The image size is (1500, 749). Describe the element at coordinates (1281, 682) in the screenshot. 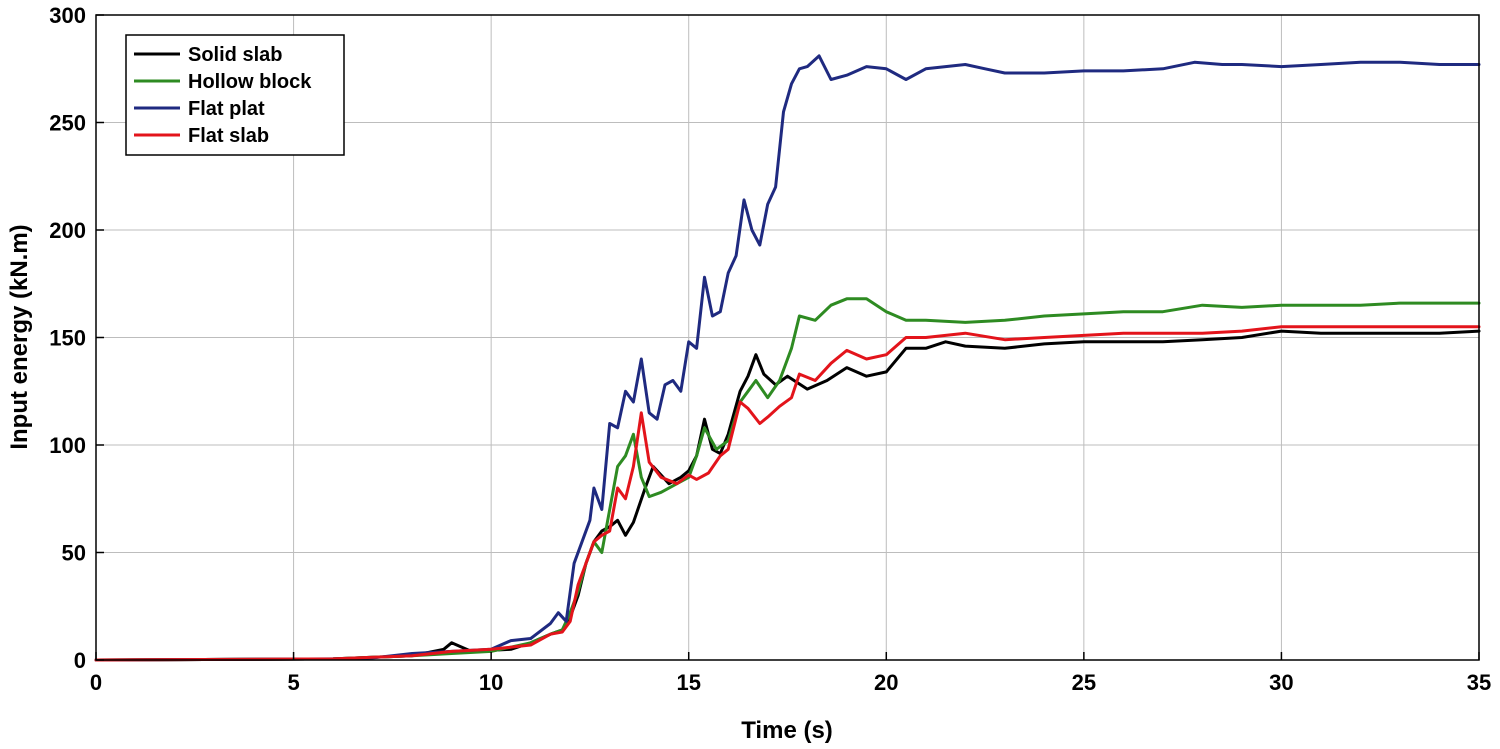

I see `x-tick-label: 30` at that location.